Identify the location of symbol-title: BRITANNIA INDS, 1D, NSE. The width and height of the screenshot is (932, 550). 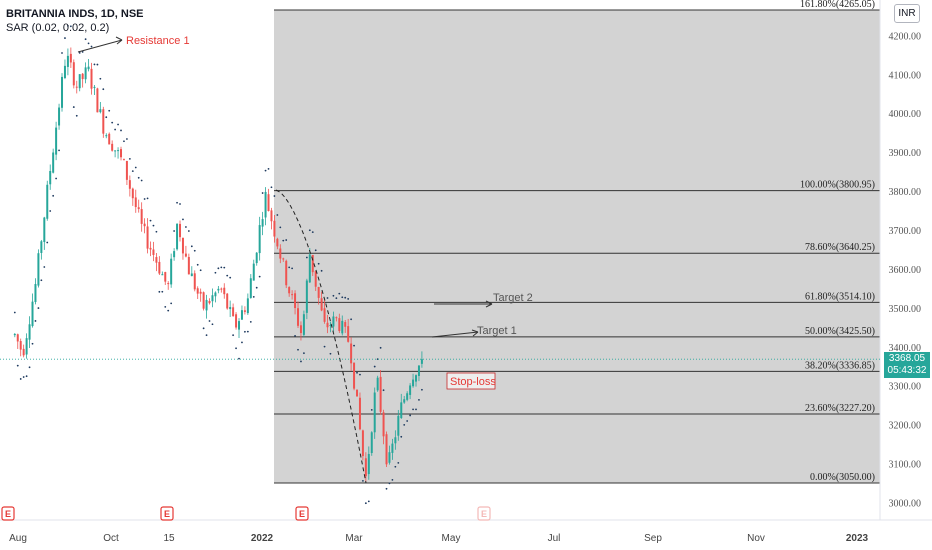
(75, 14).